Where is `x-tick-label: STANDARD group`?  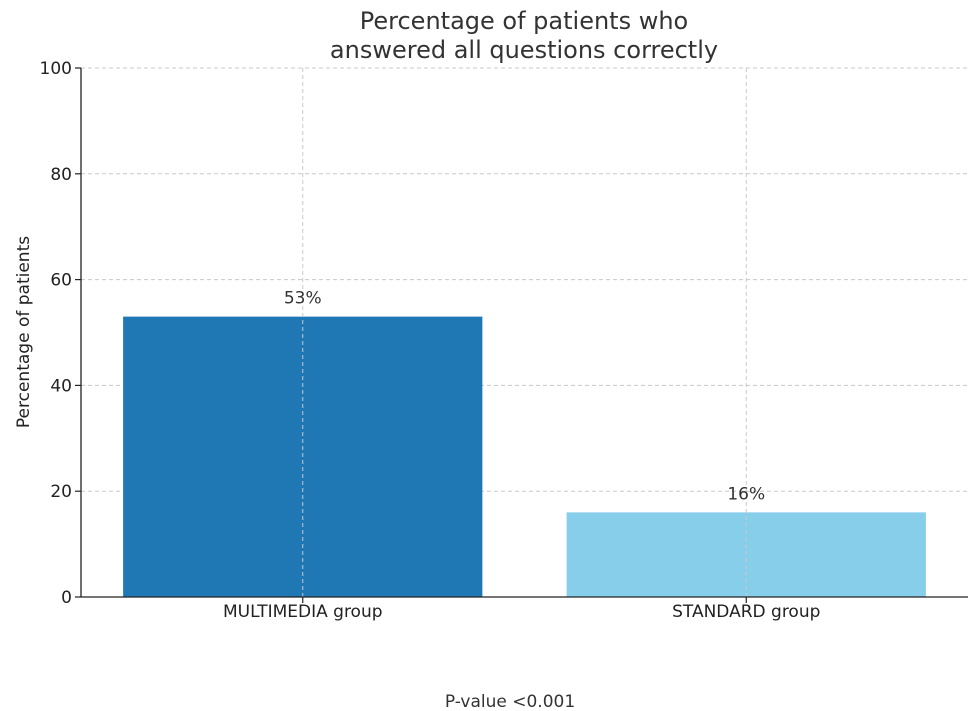 x-tick-label: STANDARD group is located at coordinates (746, 612).